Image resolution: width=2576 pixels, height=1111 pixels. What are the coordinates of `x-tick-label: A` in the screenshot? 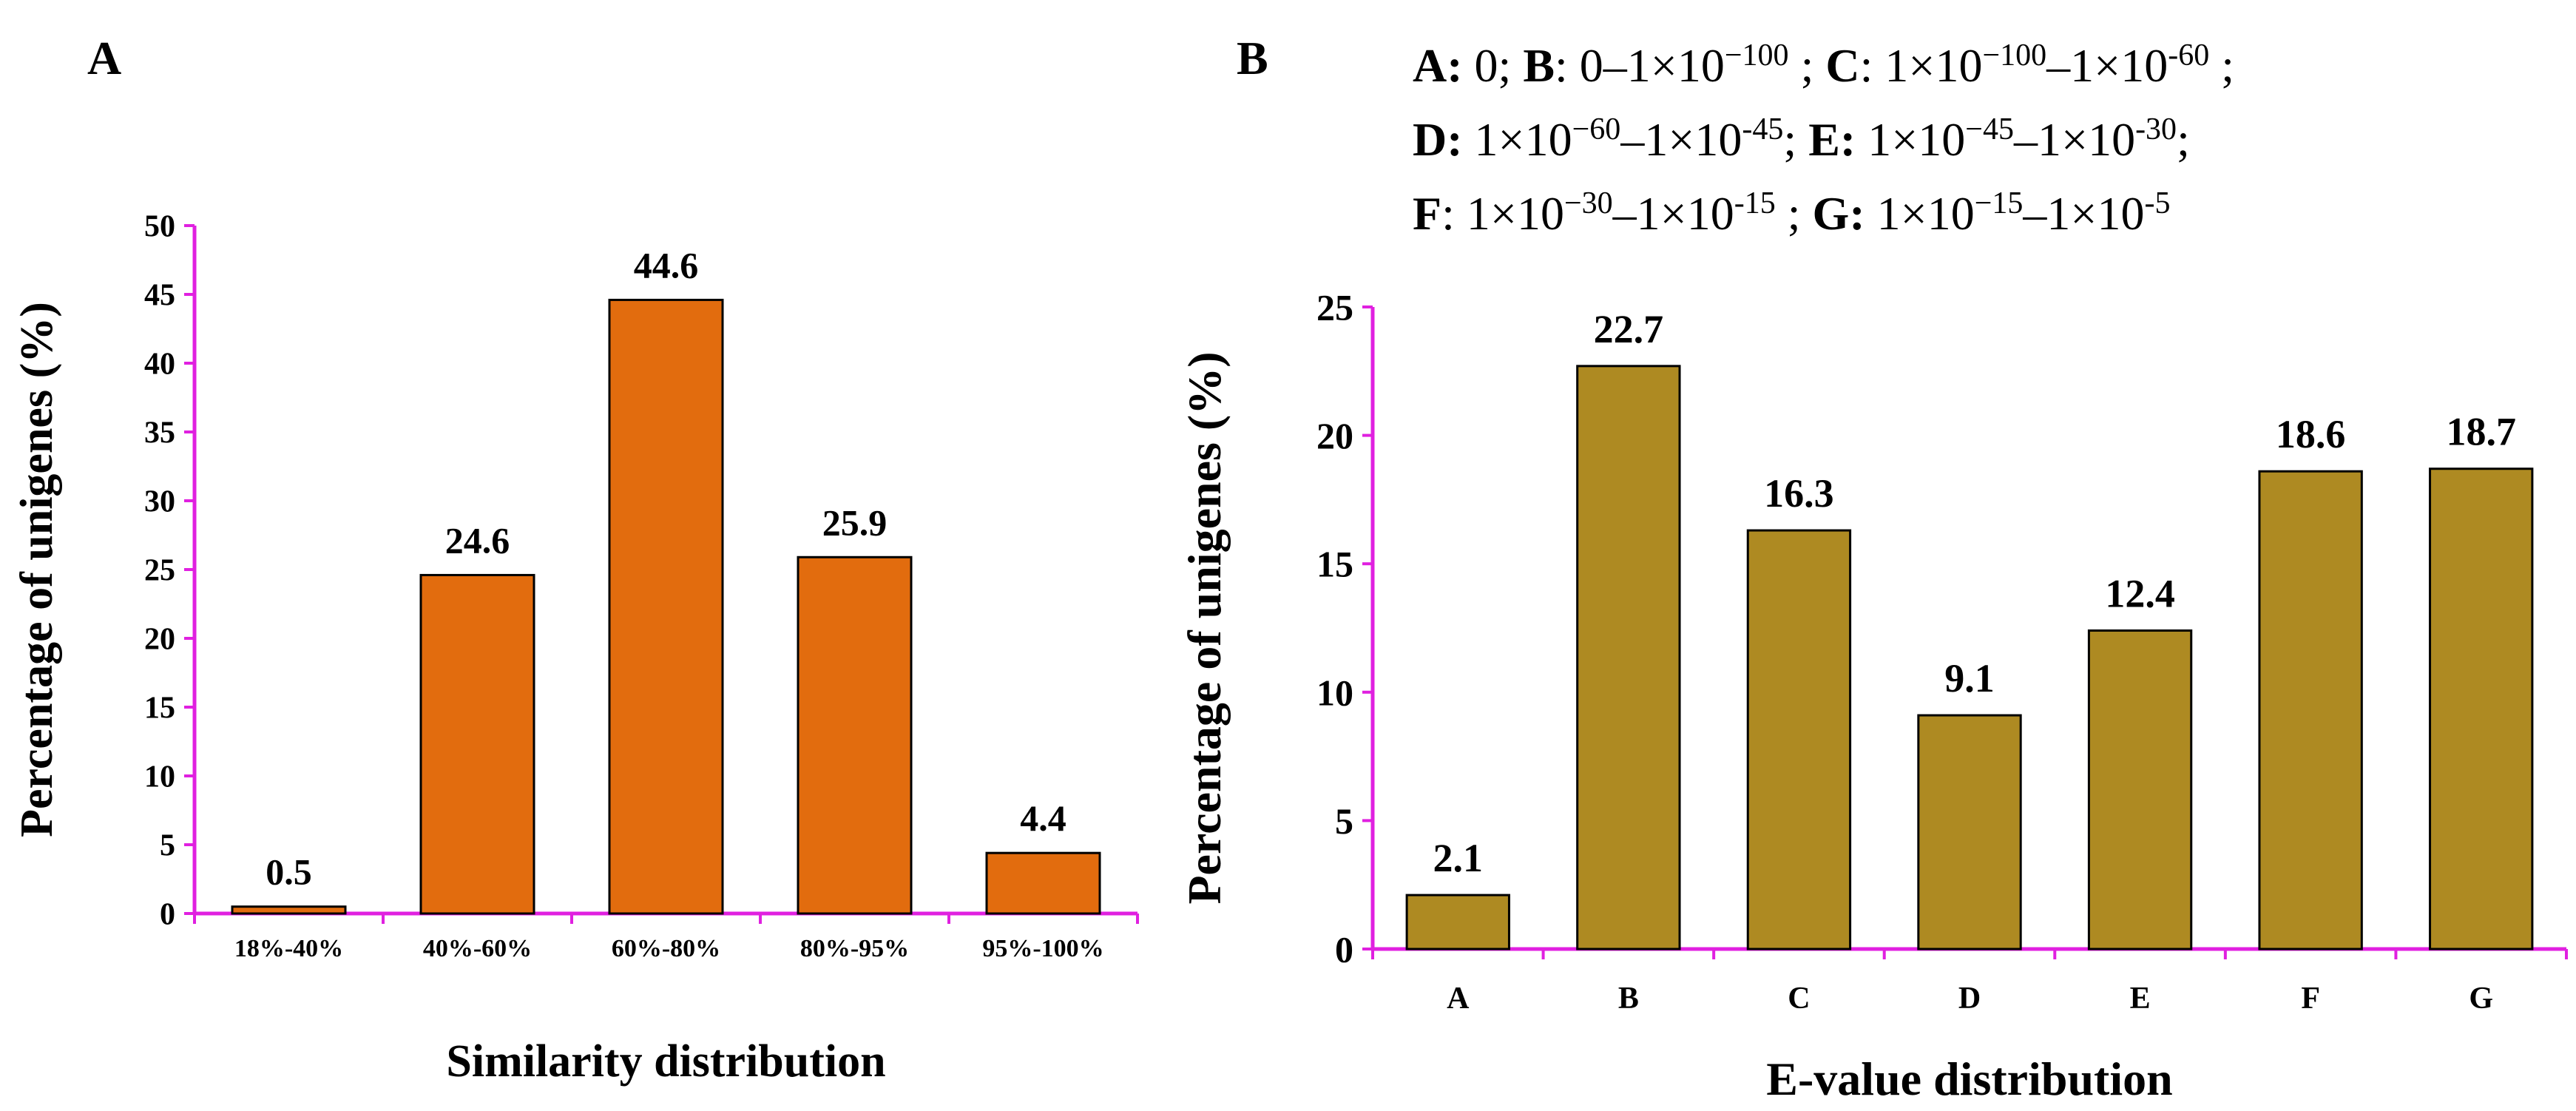 It's located at (1458, 999).